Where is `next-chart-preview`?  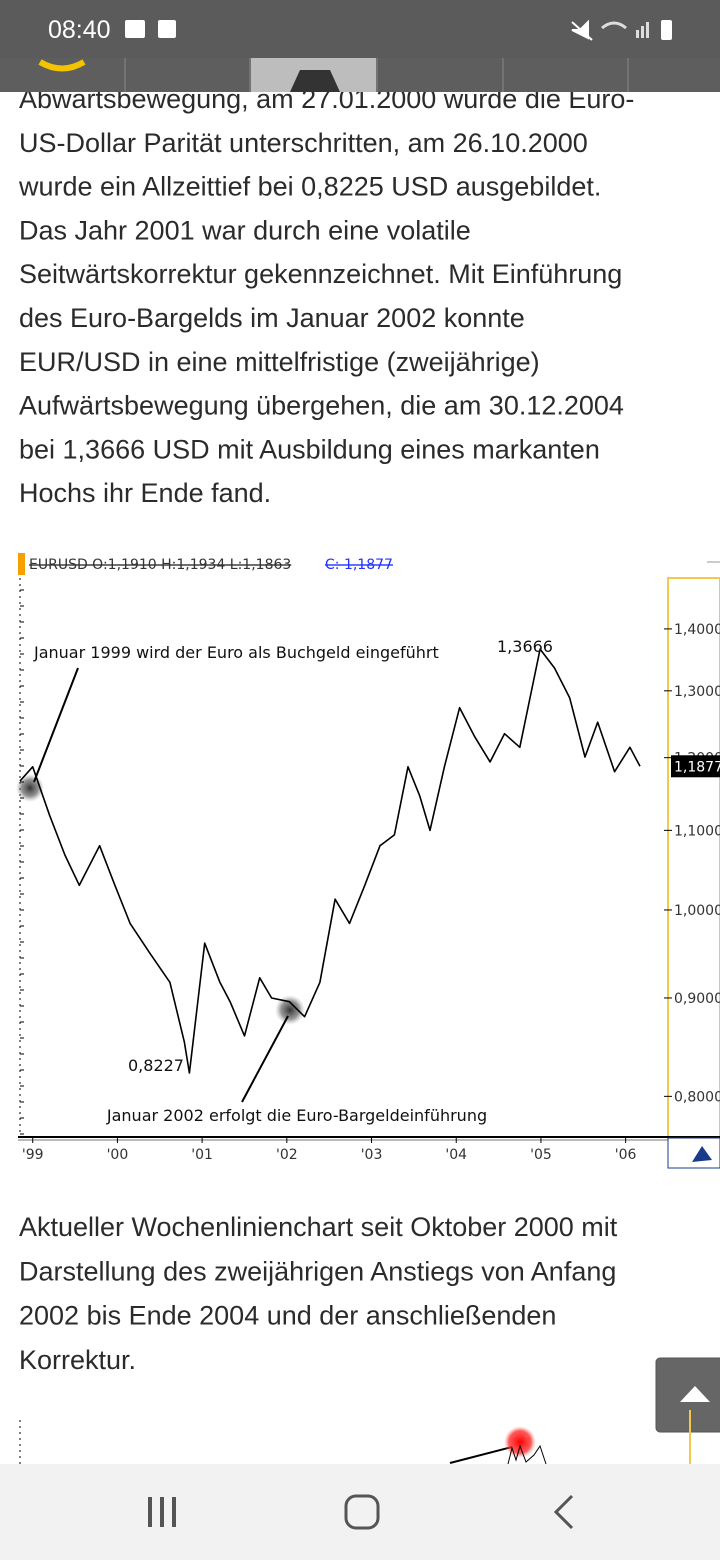 next-chart-preview is located at coordinates (355, 1437).